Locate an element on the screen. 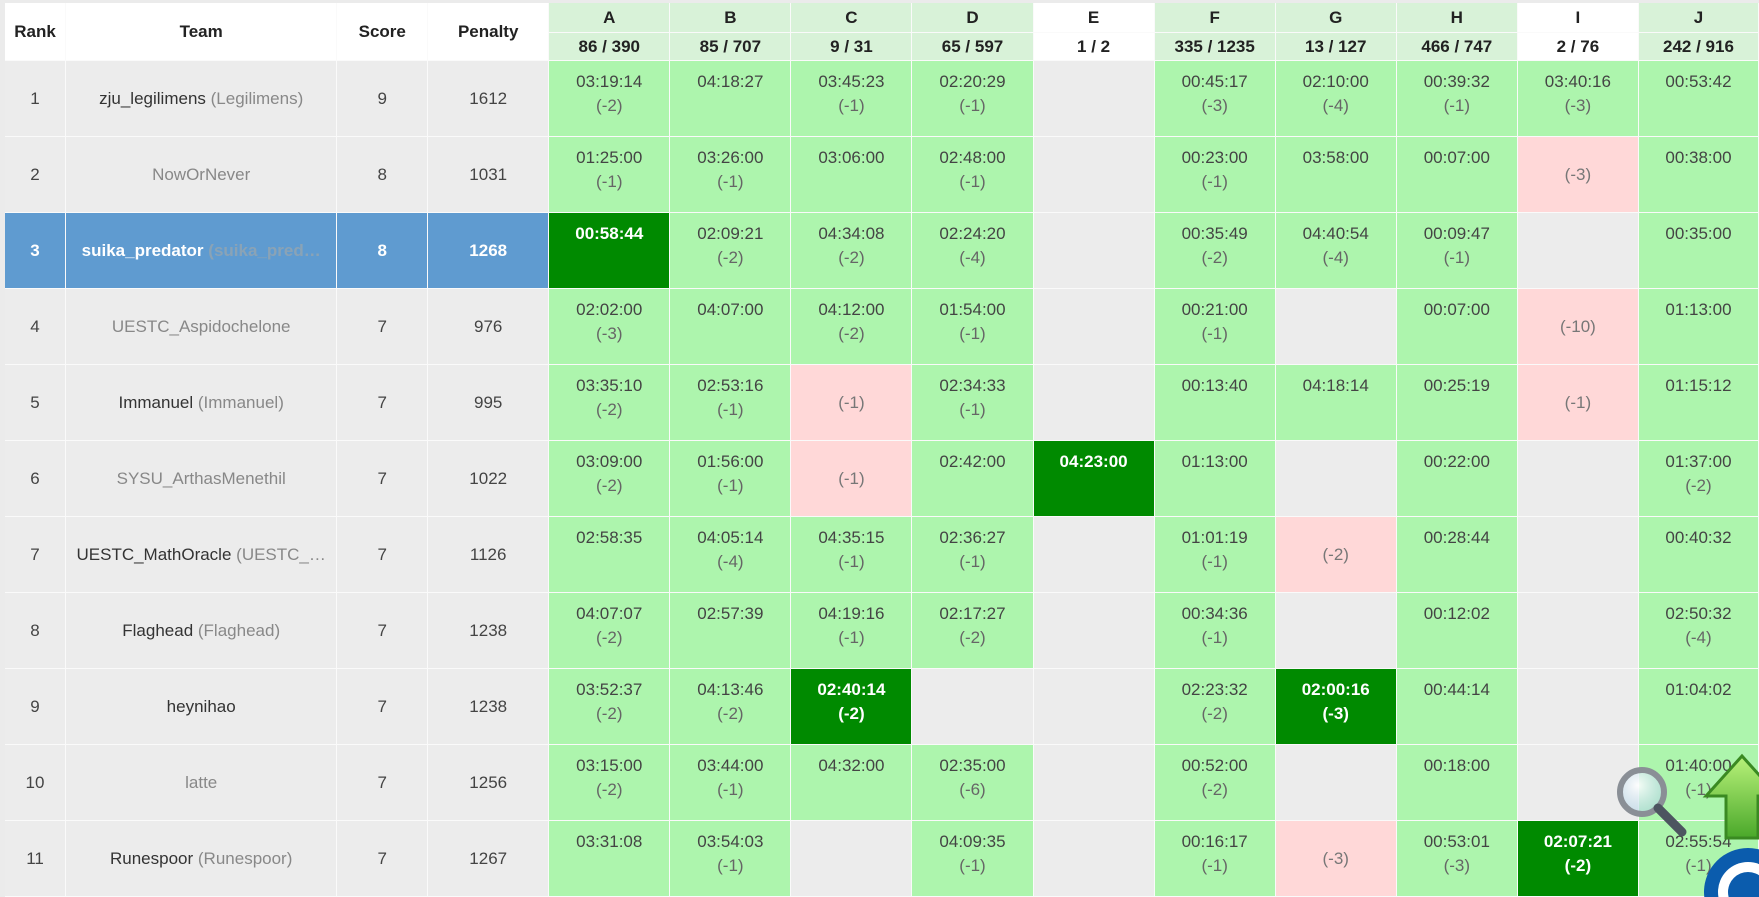 The width and height of the screenshot is (1759, 897). team-cell: UESTC_Aspidochelone is located at coordinates (201, 326).